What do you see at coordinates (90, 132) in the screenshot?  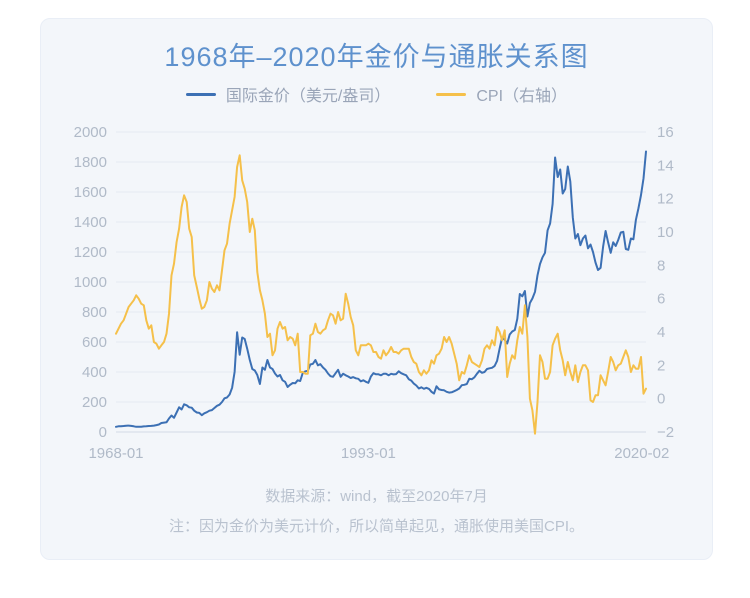 I see `y-axis-left-tick: 2000` at bounding box center [90, 132].